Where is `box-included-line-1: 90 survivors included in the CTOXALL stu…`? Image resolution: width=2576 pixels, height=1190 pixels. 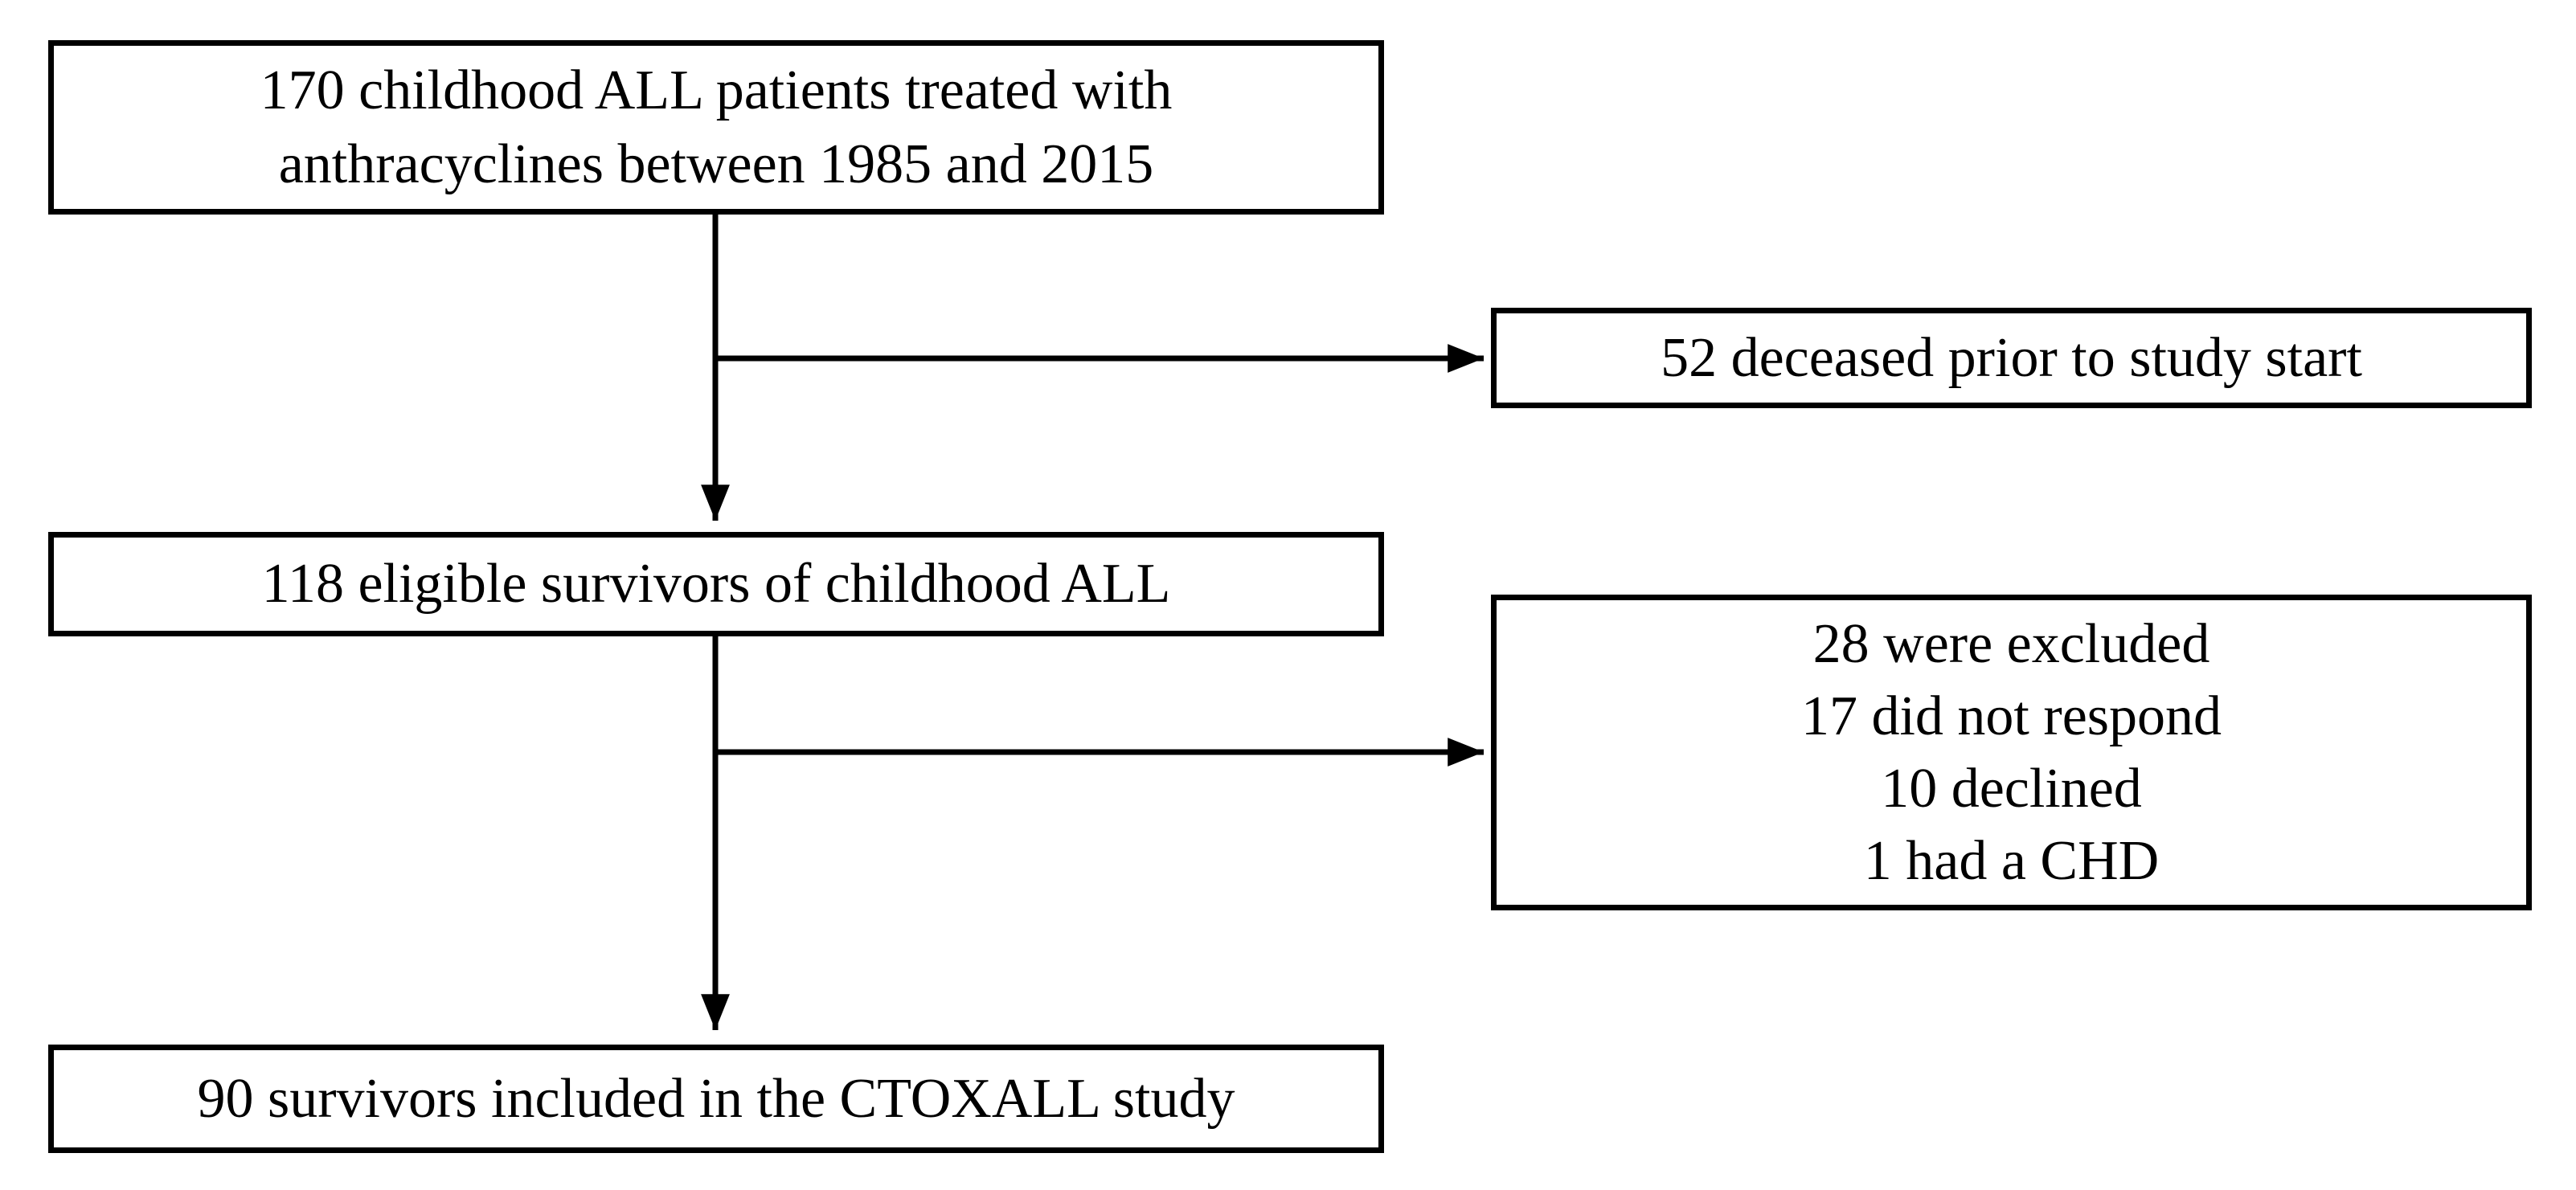 box-included-line-1: 90 survivors included in the CTOXALL stu… is located at coordinates (716, 1098).